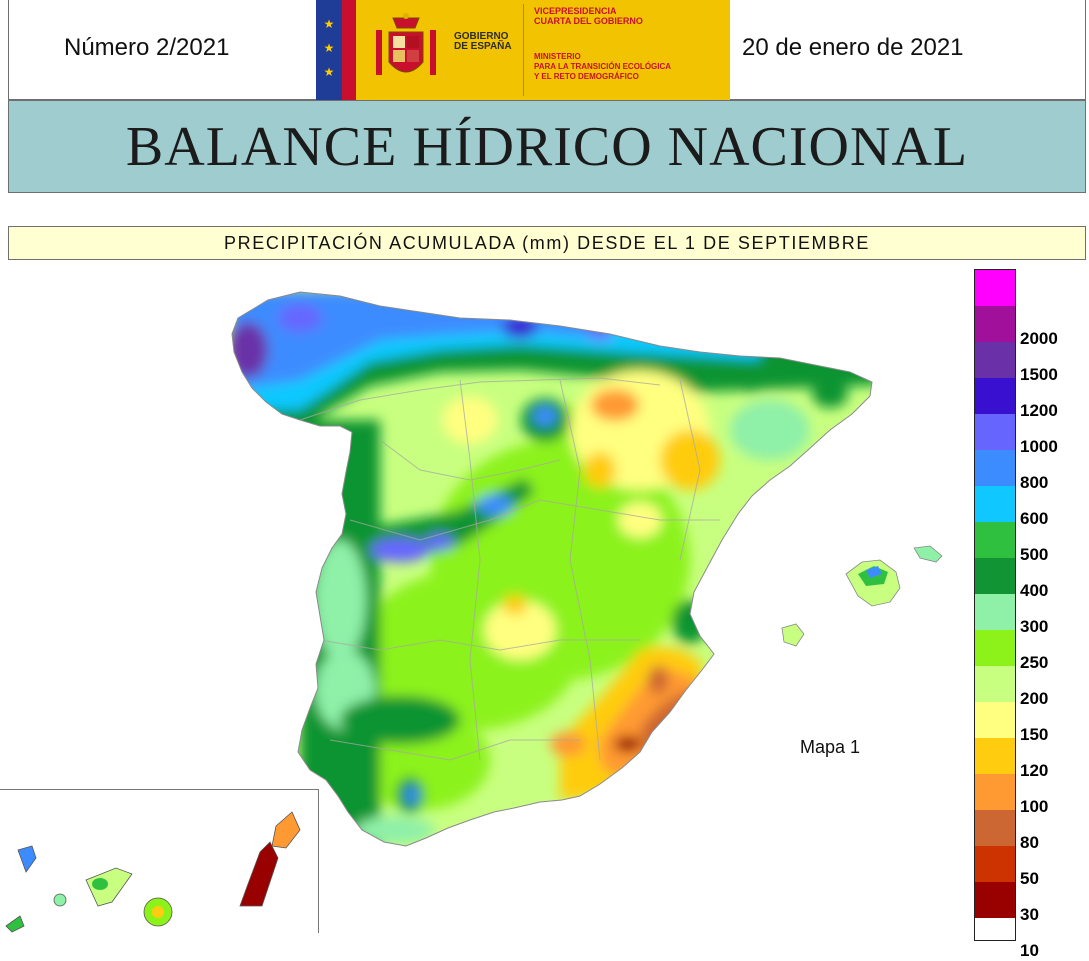 The image size is (1089, 961). Describe the element at coordinates (1034, 698) in the screenshot. I see `legend-label: 200` at that location.